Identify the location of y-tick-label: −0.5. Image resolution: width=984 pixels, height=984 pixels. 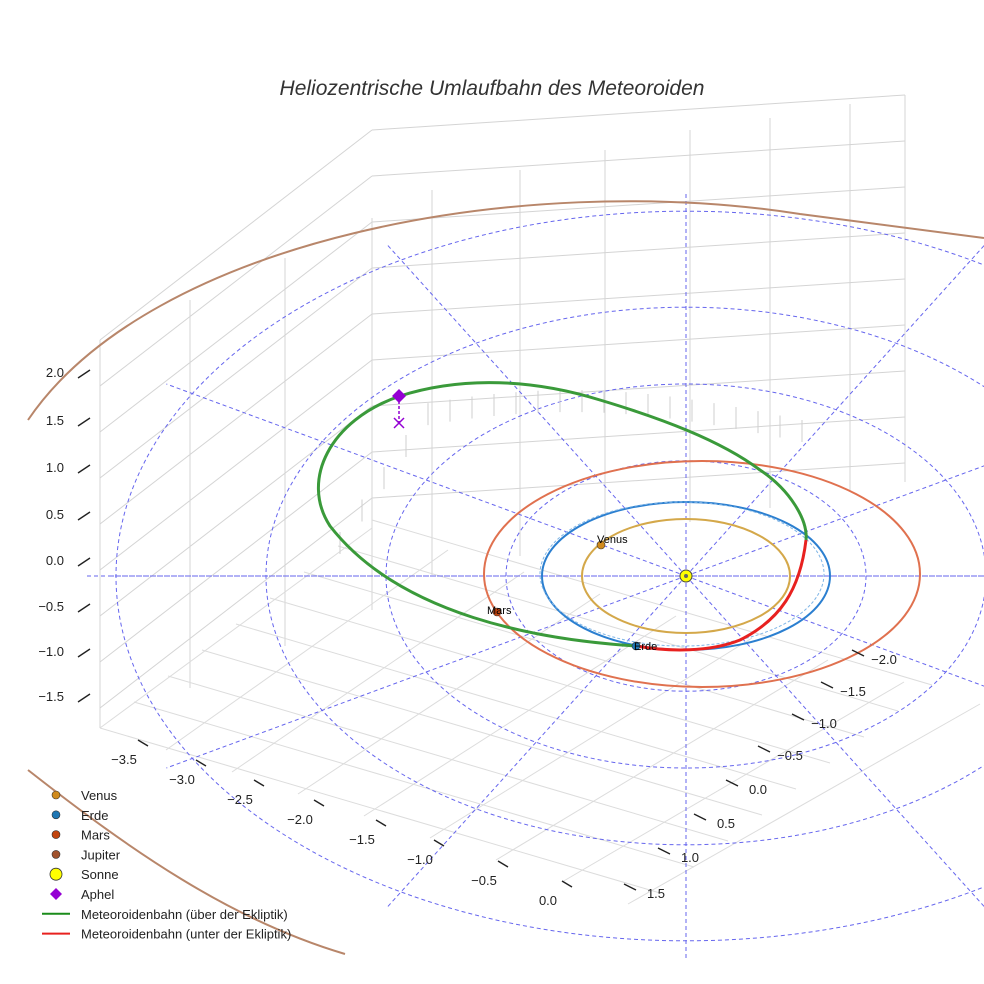
(790, 755).